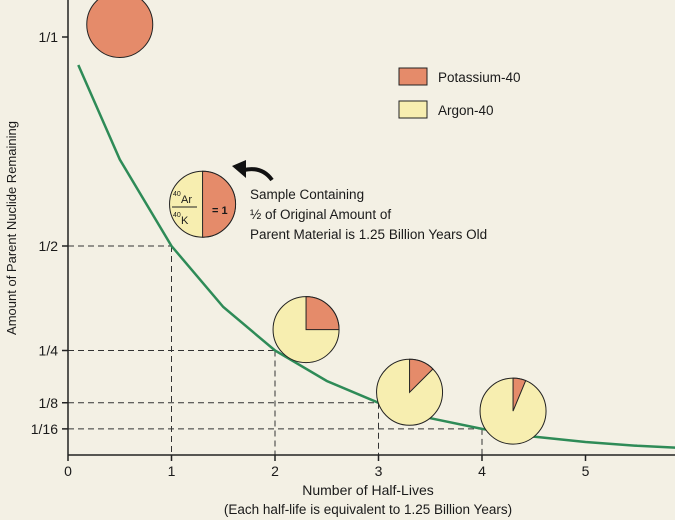  I want to click on legend-swatch-argon, so click(413, 109).